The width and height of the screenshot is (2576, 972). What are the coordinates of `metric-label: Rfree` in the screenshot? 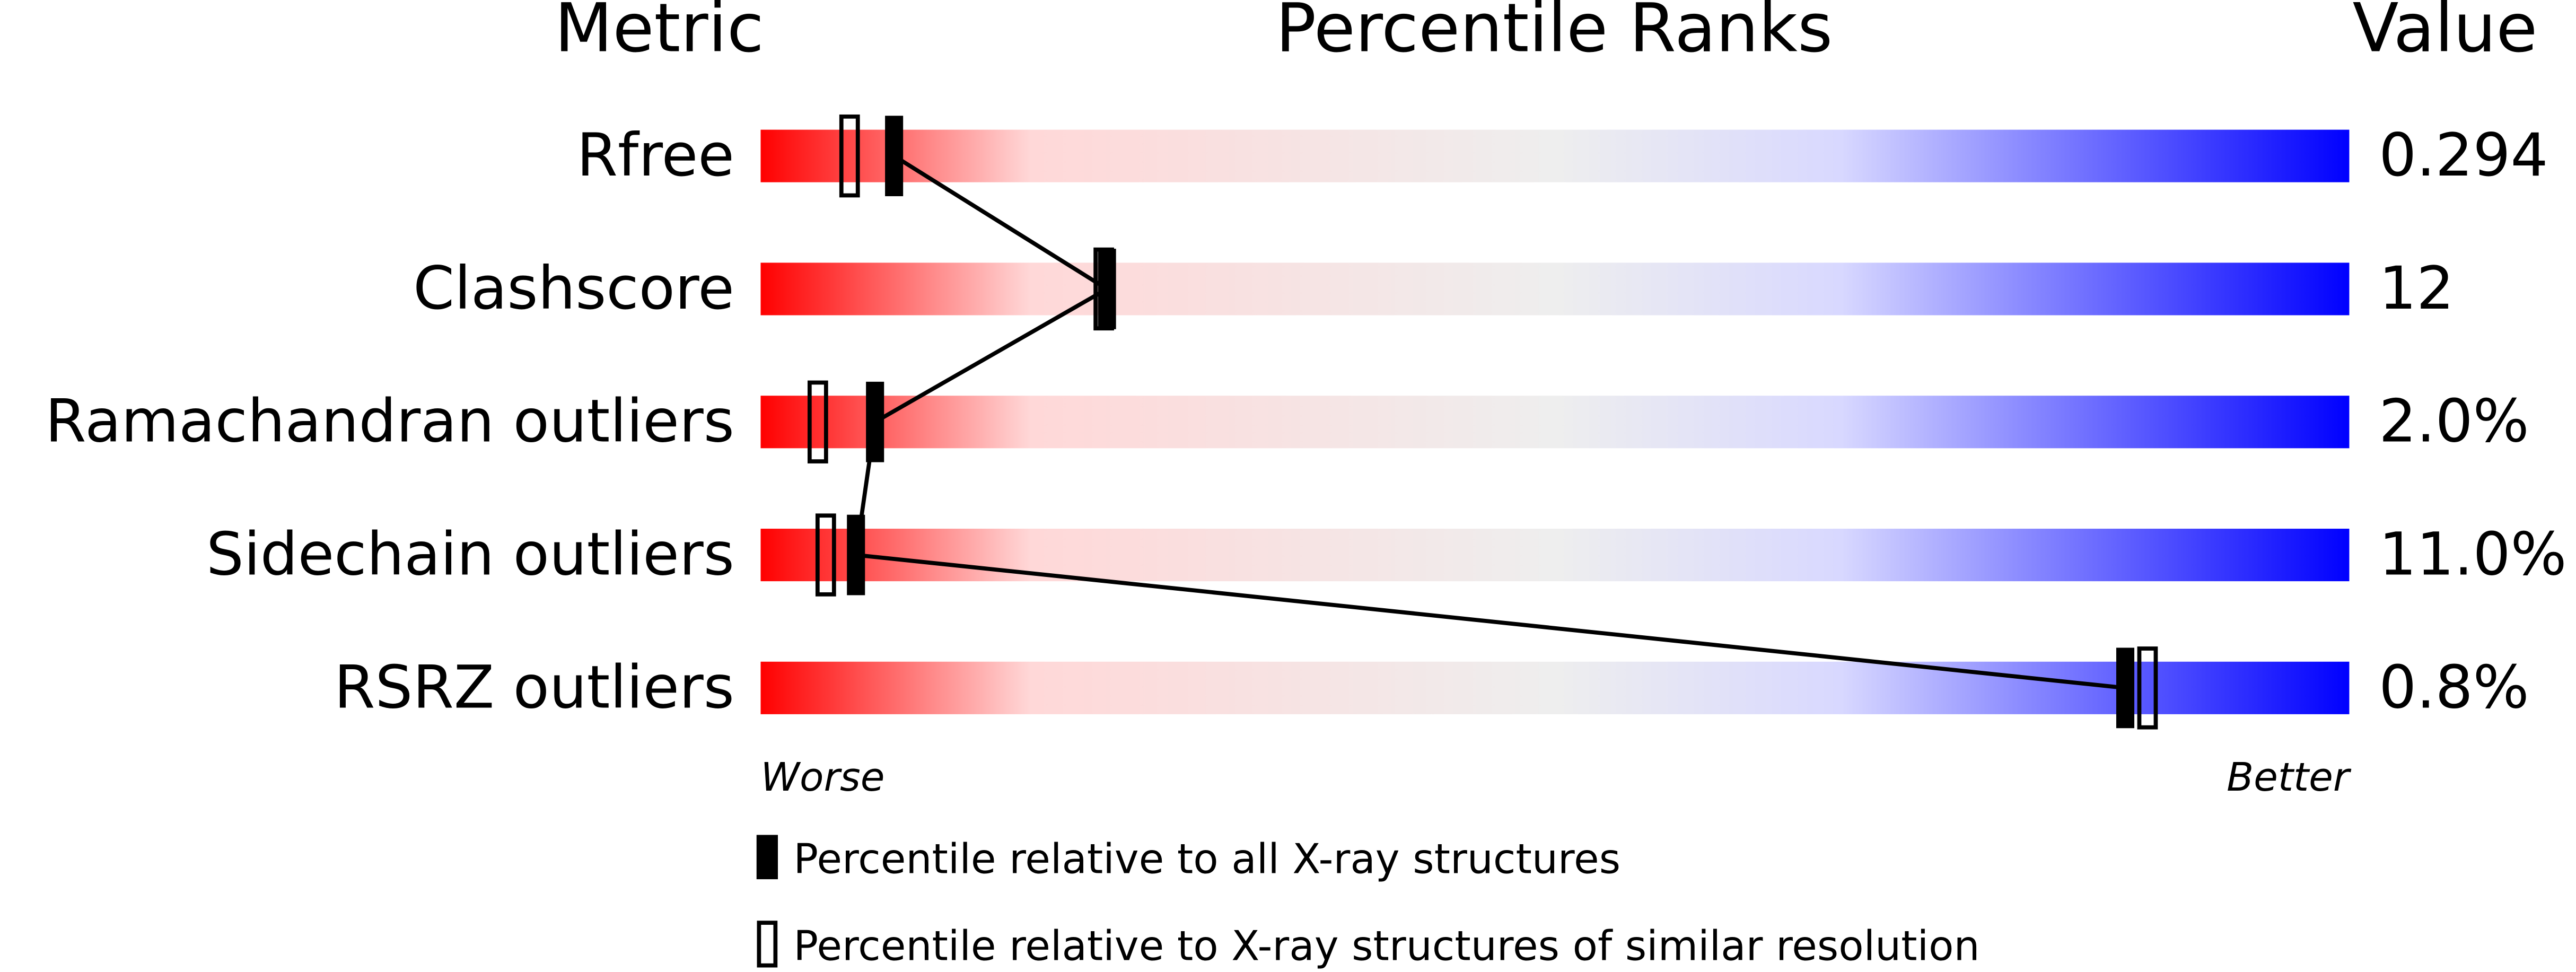 It's located at (655, 155).